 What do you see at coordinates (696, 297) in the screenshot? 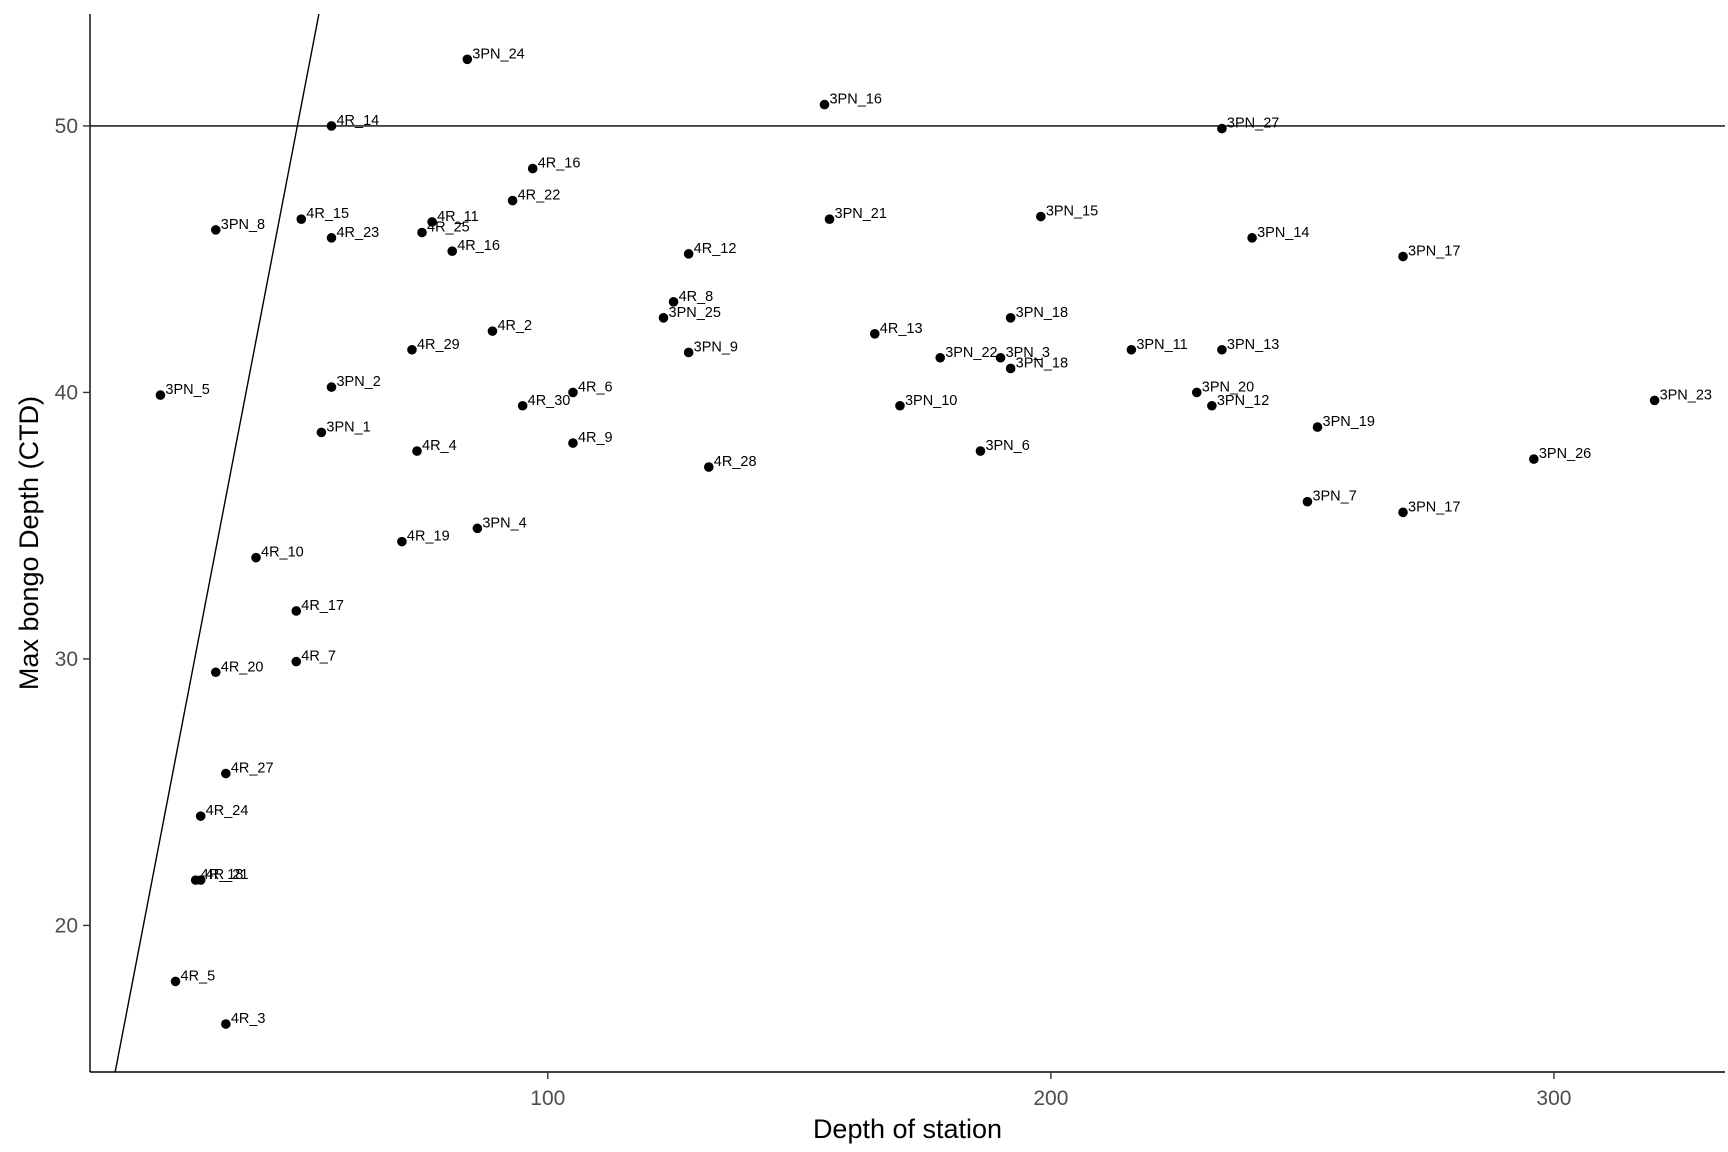
I see `data-point-label: 4R_8` at bounding box center [696, 297].